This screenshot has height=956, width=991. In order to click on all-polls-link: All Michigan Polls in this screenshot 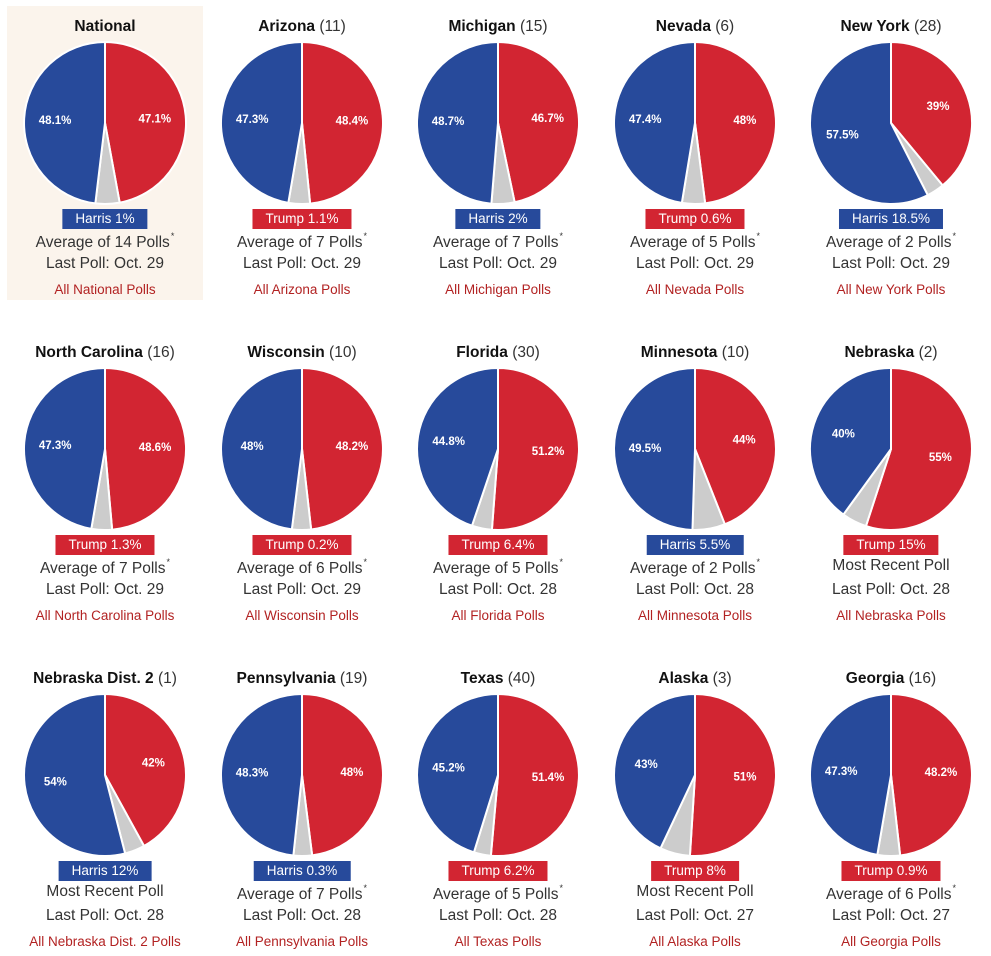, I will do `click(498, 289)`.